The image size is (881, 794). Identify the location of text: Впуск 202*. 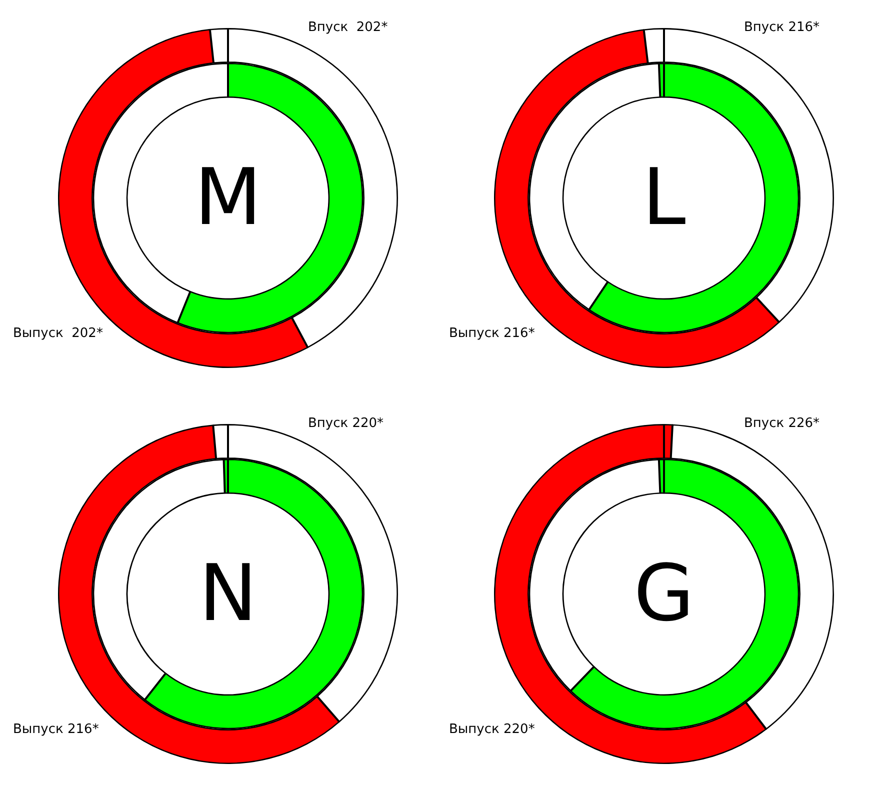
(348, 27).